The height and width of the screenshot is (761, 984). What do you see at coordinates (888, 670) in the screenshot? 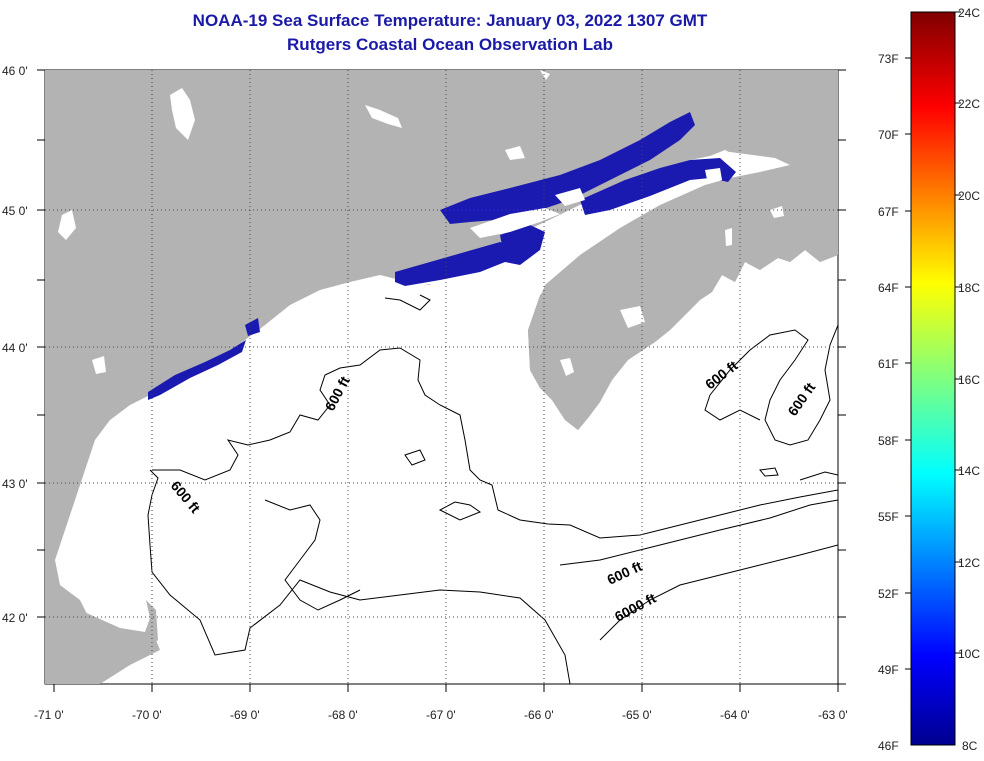
I see `colorbar-f-label: 49F` at bounding box center [888, 670].